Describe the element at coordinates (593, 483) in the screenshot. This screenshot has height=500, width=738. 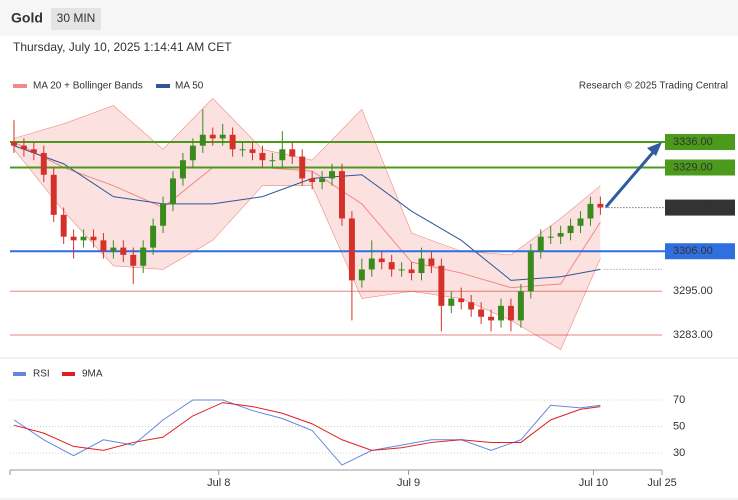
I see `x-tick-label: Jul 10` at that location.